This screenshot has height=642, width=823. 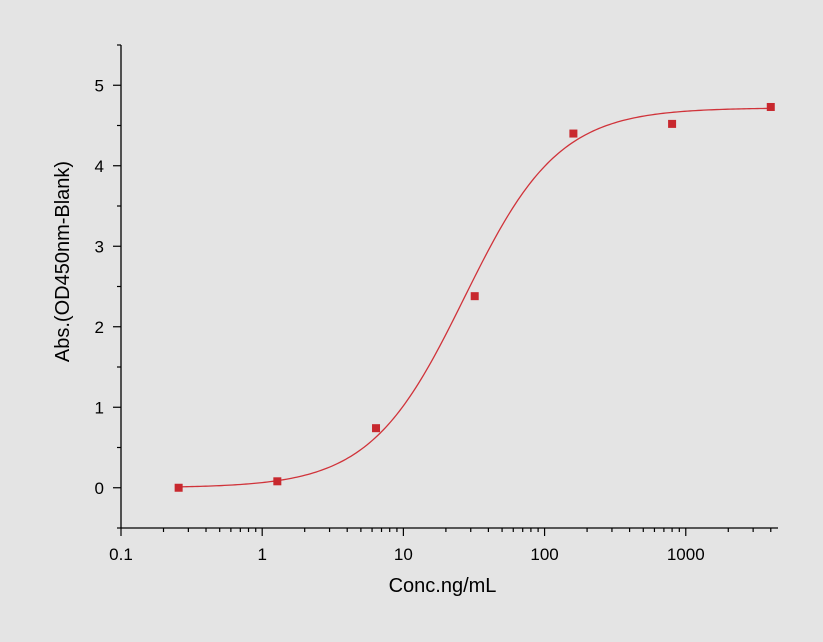 I want to click on x-tick-label: 1000, so click(x=686, y=554).